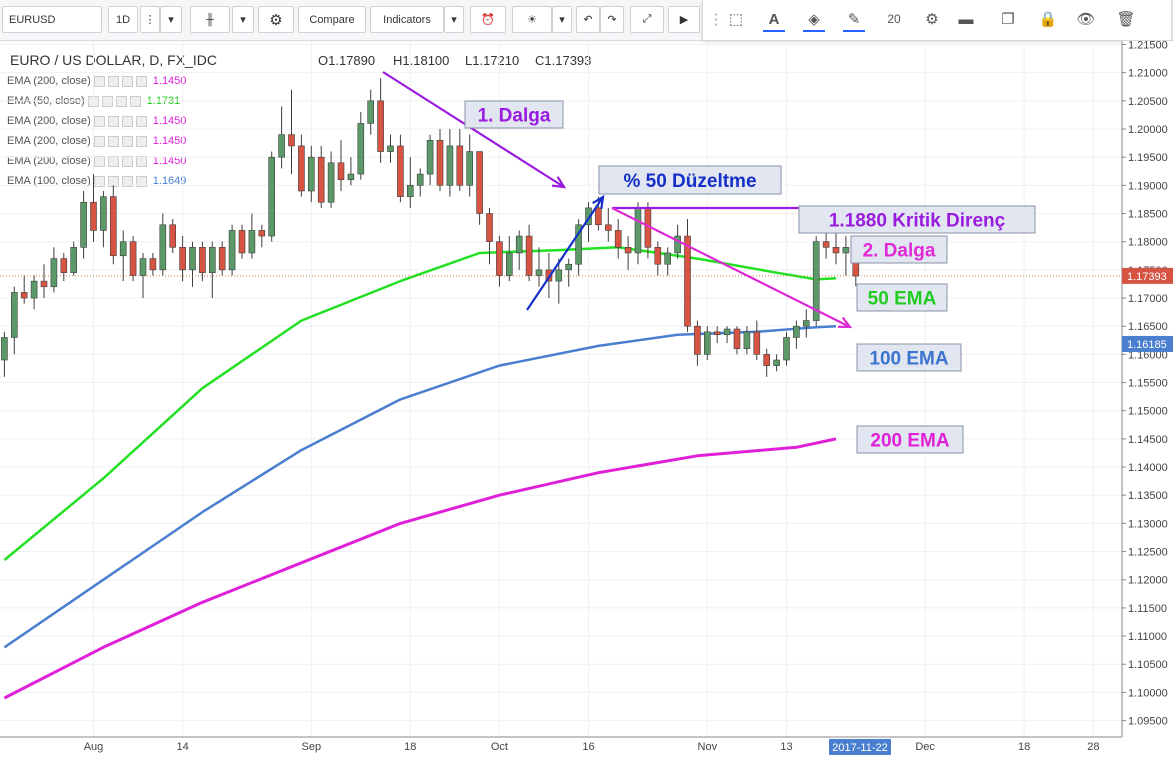 The height and width of the screenshot is (759, 1173). I want to click on indicator-legend-row: EMA (100, close) 1.1649, so click(96, 181).